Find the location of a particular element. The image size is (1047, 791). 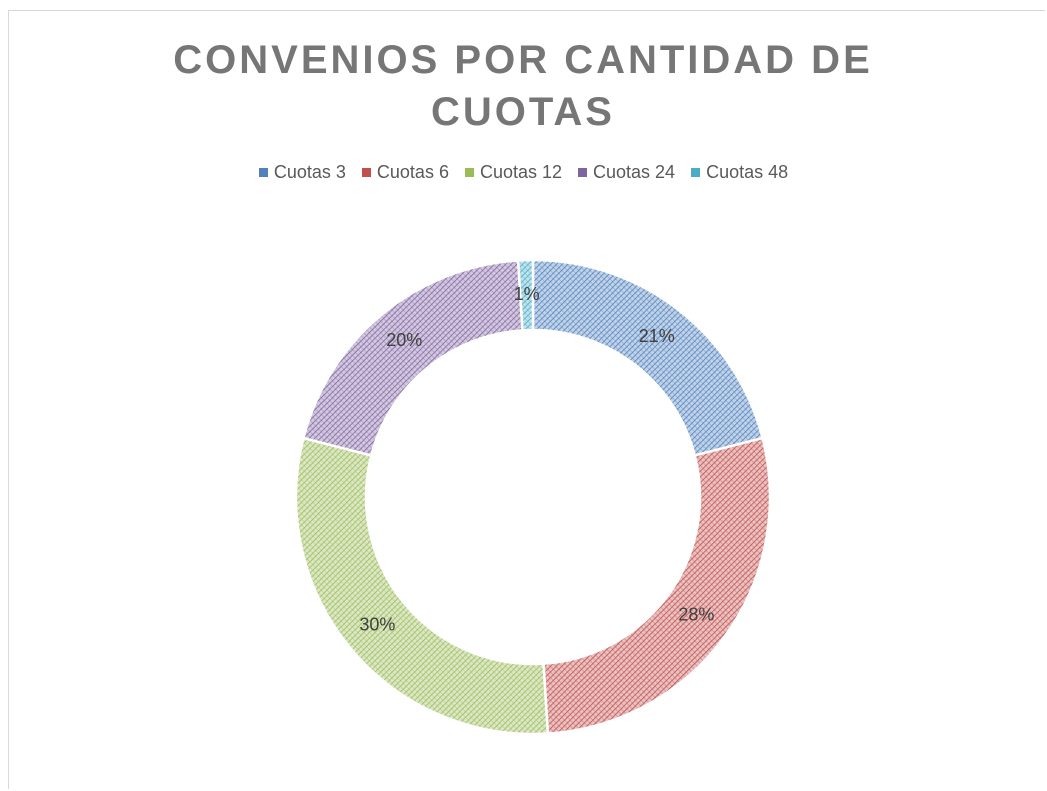

legend-item: Cuotas 48 is located at coordinates (739, 172).